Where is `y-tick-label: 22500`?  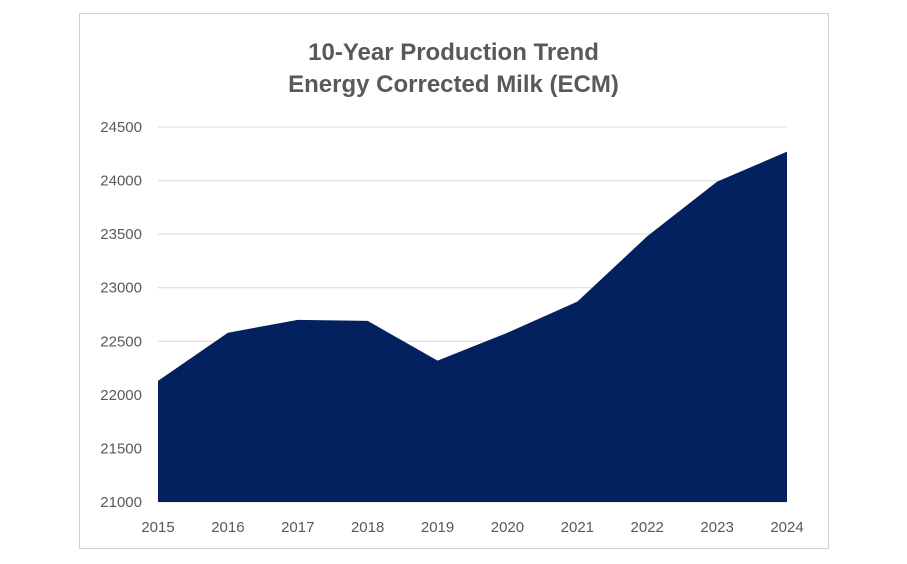 y-tick-label: 22500 is located at coordinates (121, 341).